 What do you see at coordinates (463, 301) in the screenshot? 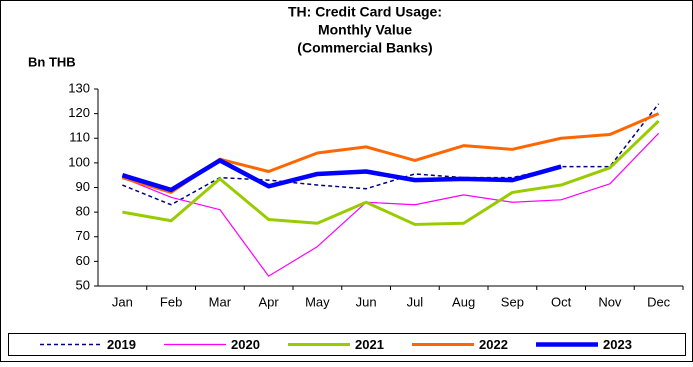
I see `x-tick-label: Aug` at bounding box center [463, 301].